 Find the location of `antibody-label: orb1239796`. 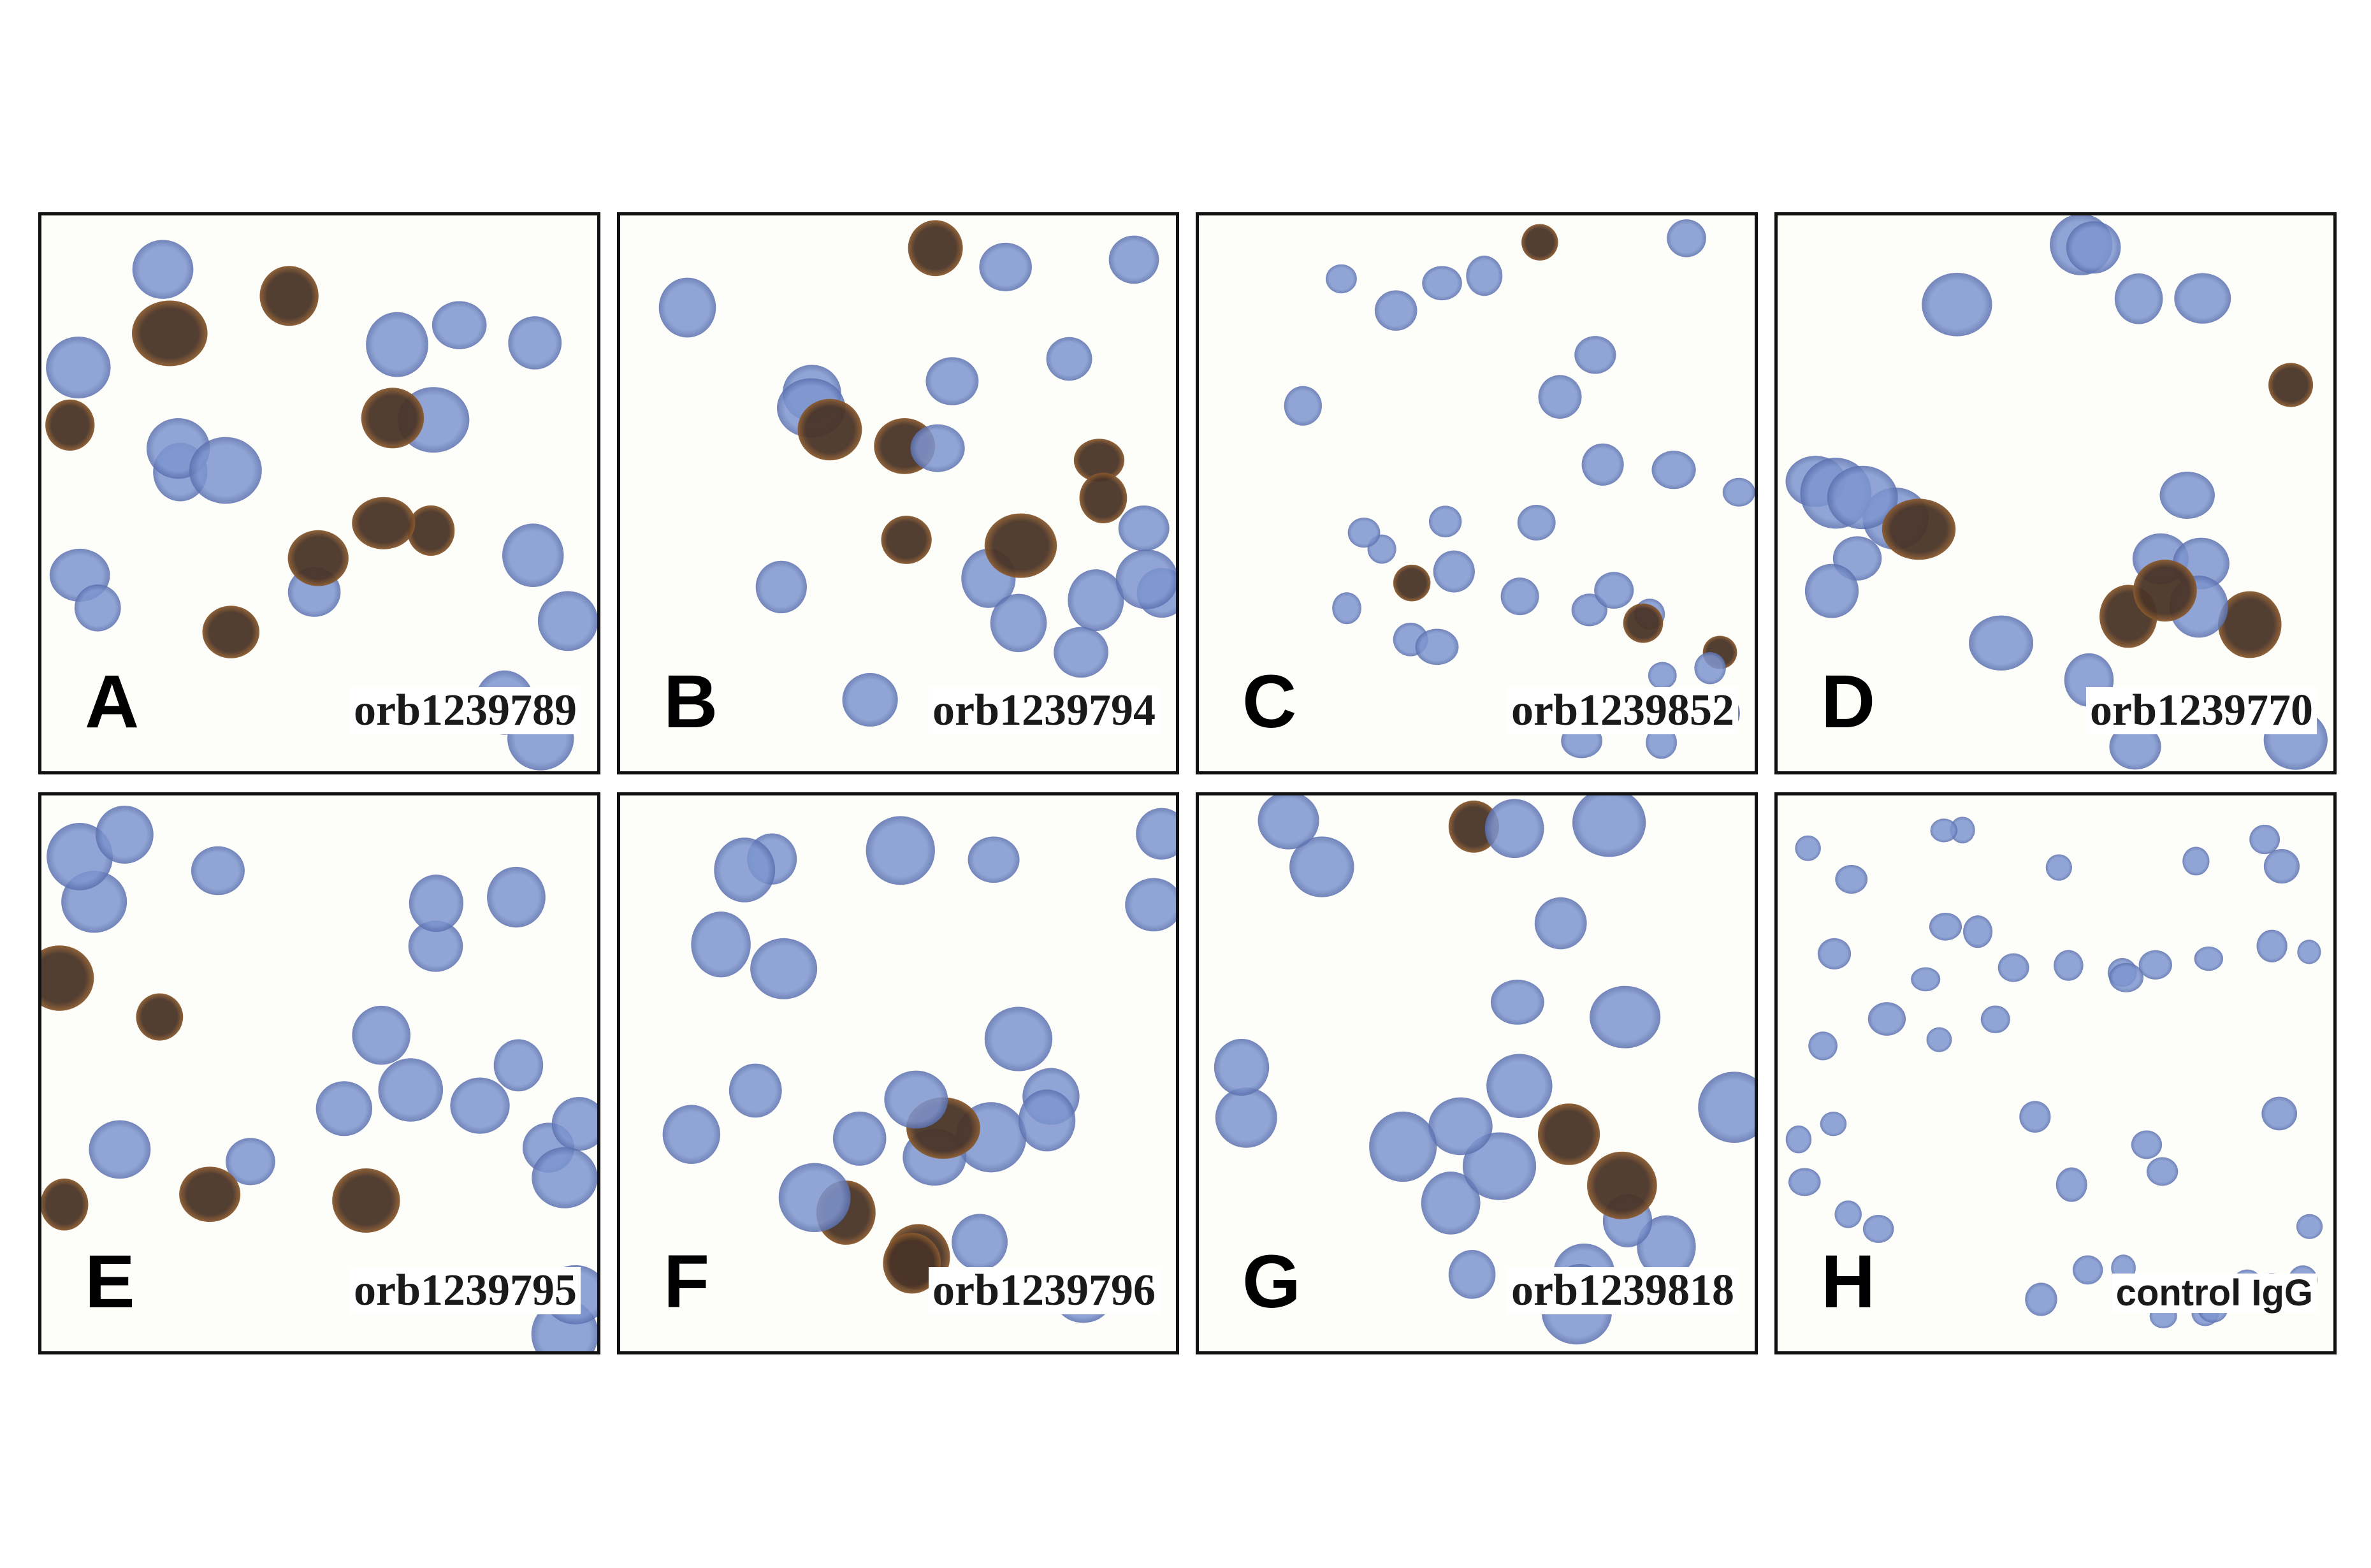

antibody-label: orb1239796 is located at coordinates (1044, 1291).